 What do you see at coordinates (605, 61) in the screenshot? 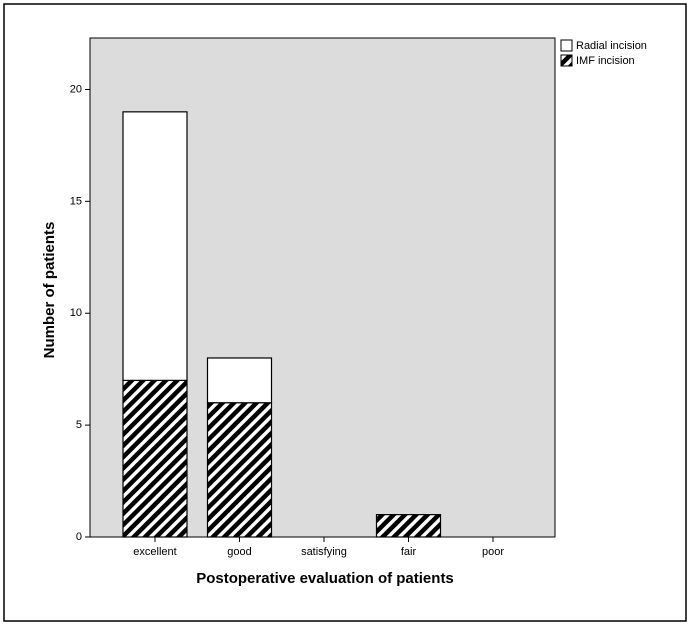
I see `legend-label: IMF incision` at bounding box center [605, 61].